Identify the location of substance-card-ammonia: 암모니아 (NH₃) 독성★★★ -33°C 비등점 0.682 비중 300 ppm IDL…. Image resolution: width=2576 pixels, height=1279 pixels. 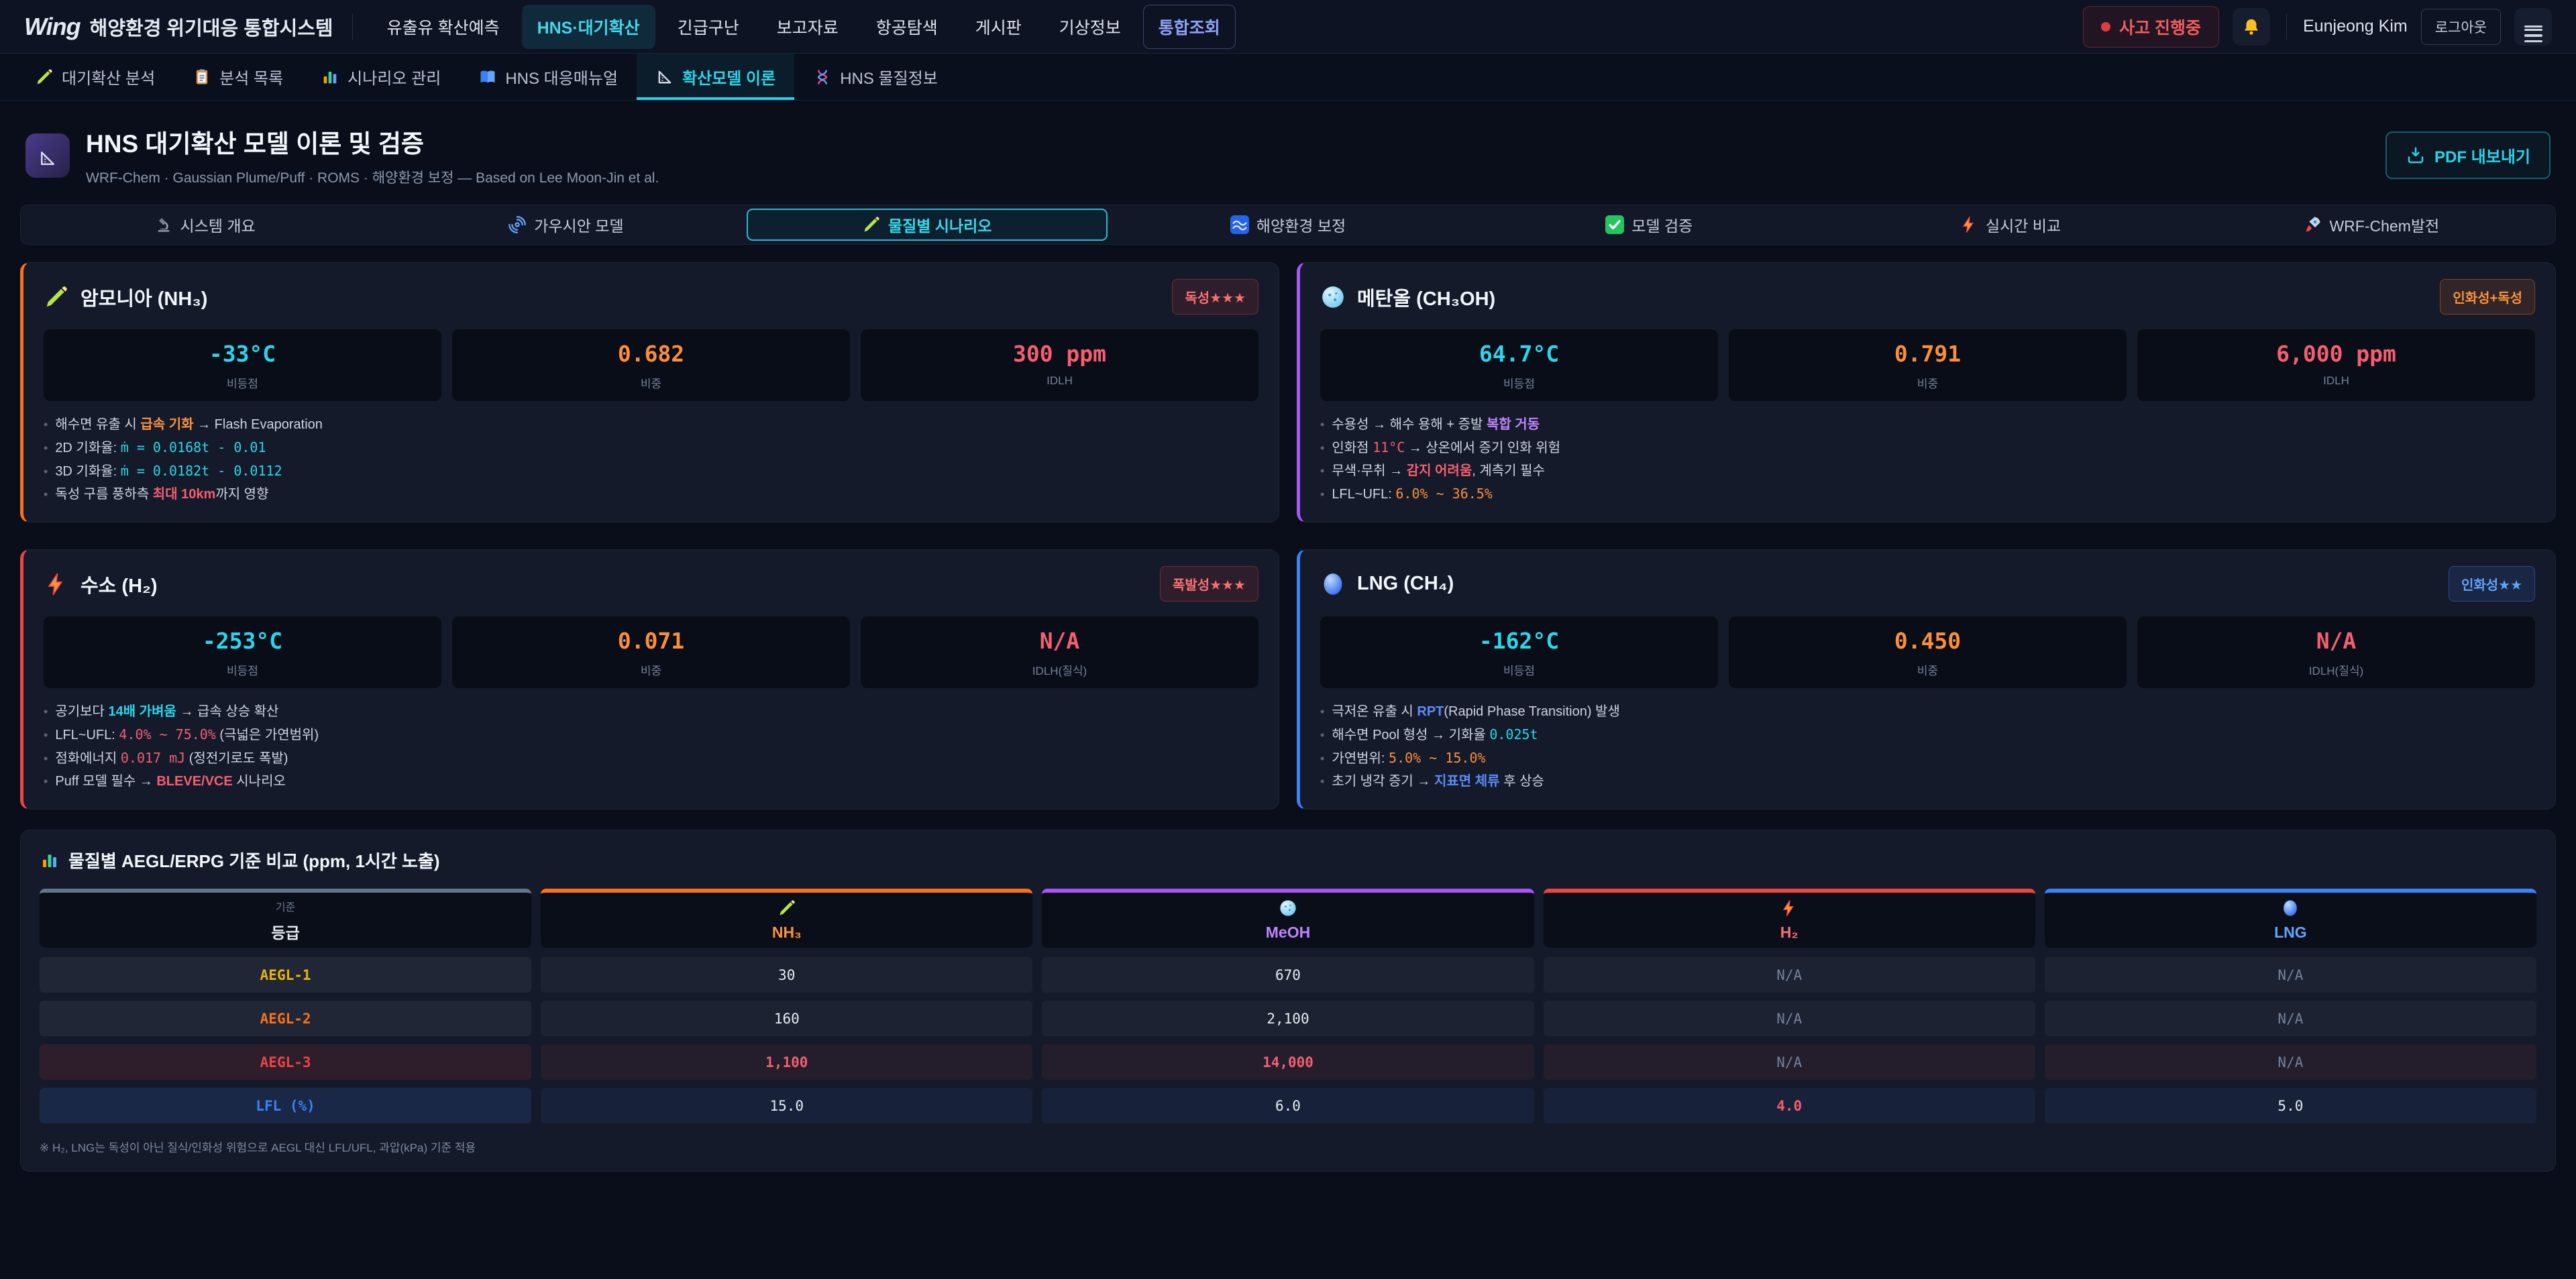
(649, 392).